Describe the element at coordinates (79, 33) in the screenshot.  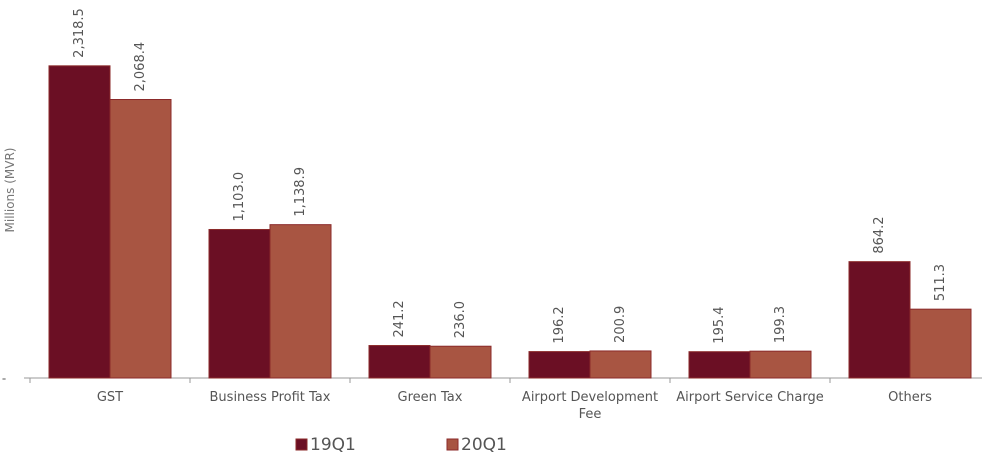
I see `value-label: 2,318.5` at that location.